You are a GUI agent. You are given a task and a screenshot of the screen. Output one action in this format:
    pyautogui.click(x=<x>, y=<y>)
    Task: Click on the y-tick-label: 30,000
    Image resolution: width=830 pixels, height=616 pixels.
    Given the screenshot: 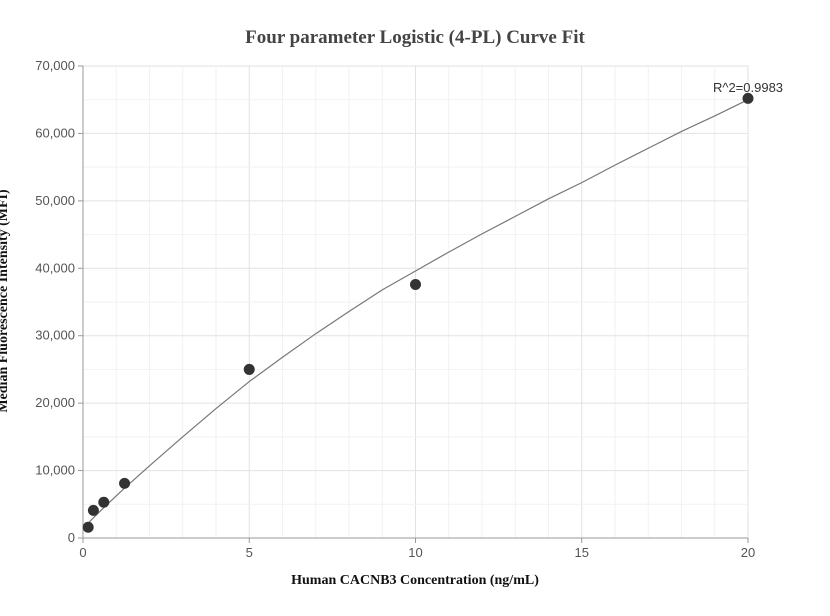 What is the action you would take?
    pyautogui.click(x=55, y=335)
    